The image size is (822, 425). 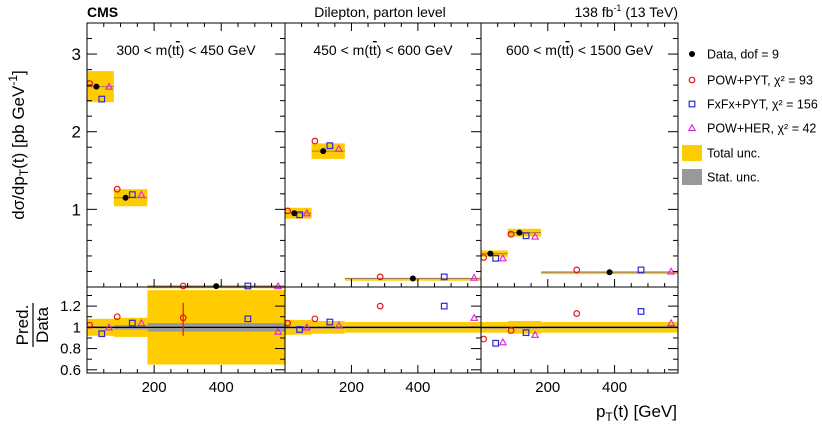 What do you see at coordinates (178, 50) in the screenshot?
I see `panel-label-part-1-2: t` at bounding box center [178, 50].